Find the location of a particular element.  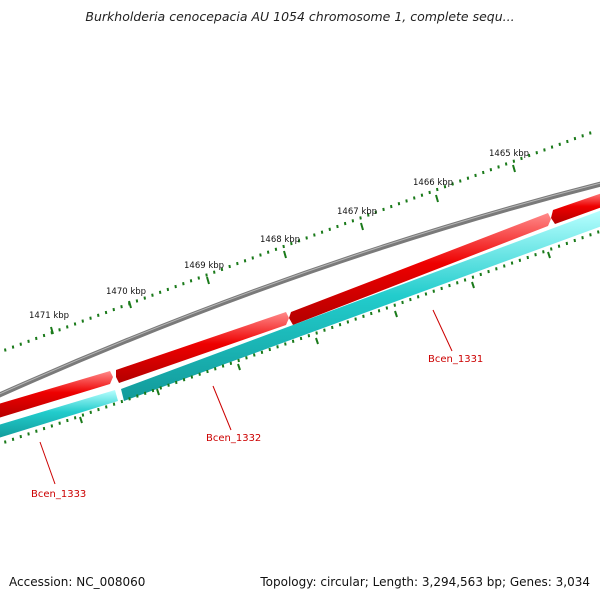

gene-label-bcen1332: Bcen_1332 is located at coordinates (233, 438).